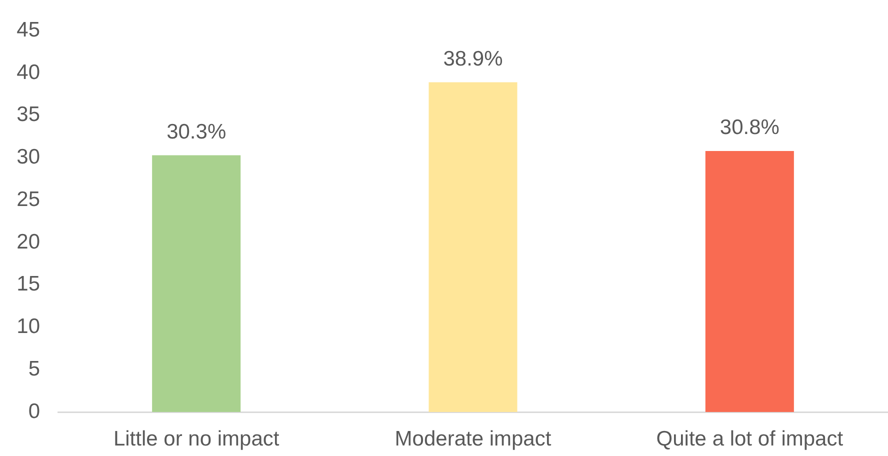  Describe the element at coordinates (28, 199) in the screenshot. I see `y-tick-label: 25` at that location.